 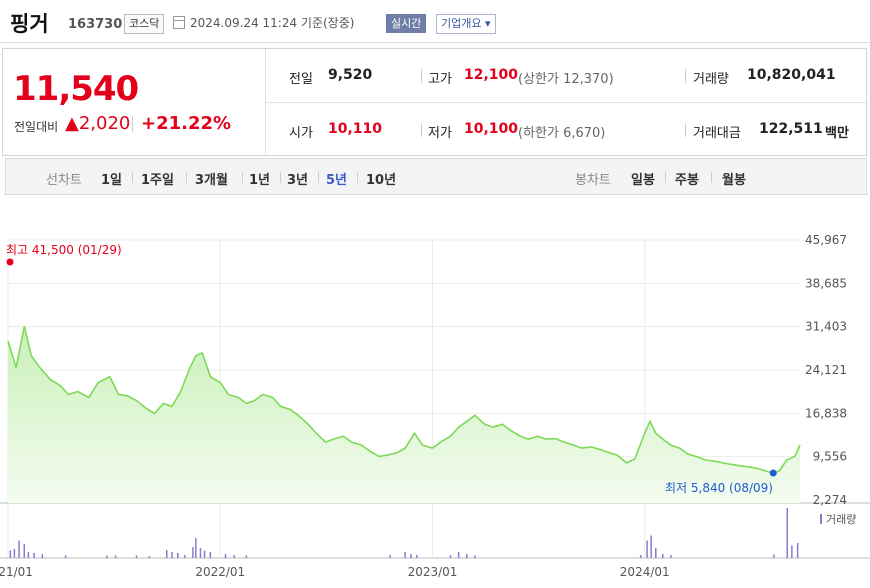 I want to click on lower-limit: (하한가 6,670), so click(x=562, y=133).